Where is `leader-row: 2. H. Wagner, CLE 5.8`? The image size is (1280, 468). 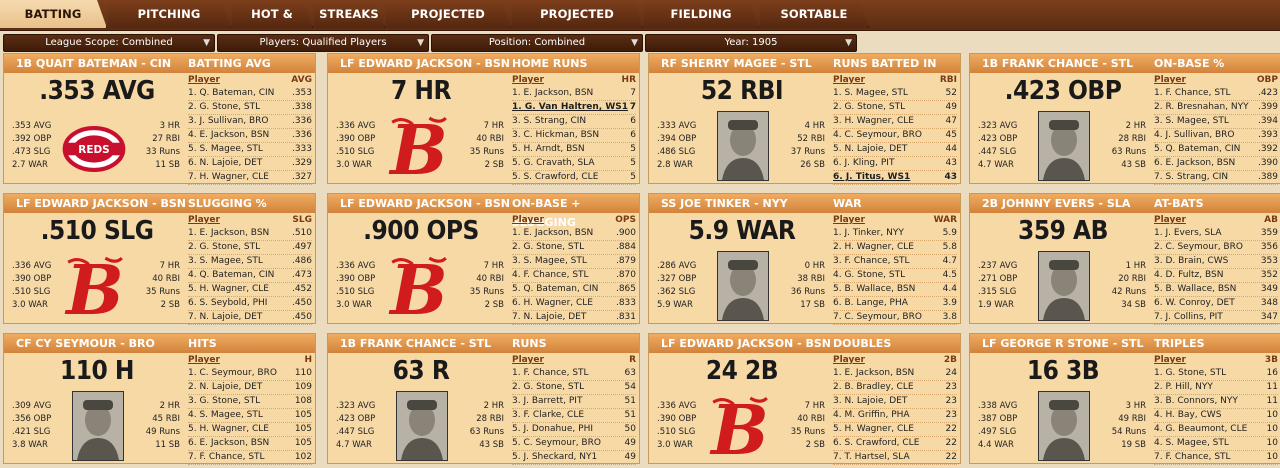 leader-row: 2. H. Wagner, CLE 5.8 is located at coordinates (895, 248).